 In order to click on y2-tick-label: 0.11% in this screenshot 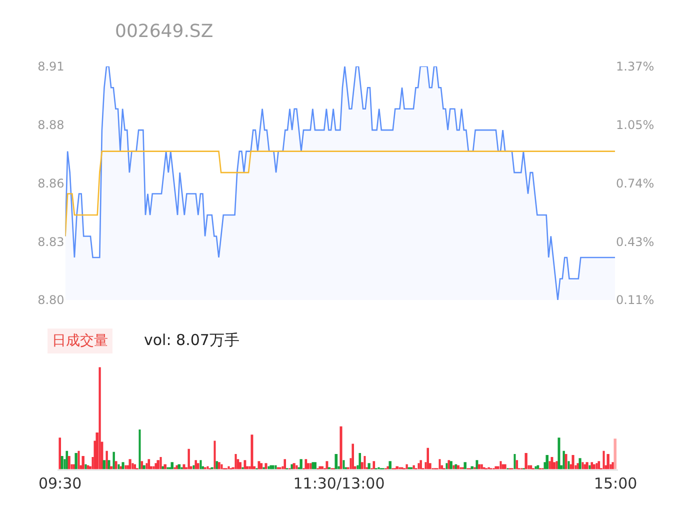, I will do `click(635, 300)`.